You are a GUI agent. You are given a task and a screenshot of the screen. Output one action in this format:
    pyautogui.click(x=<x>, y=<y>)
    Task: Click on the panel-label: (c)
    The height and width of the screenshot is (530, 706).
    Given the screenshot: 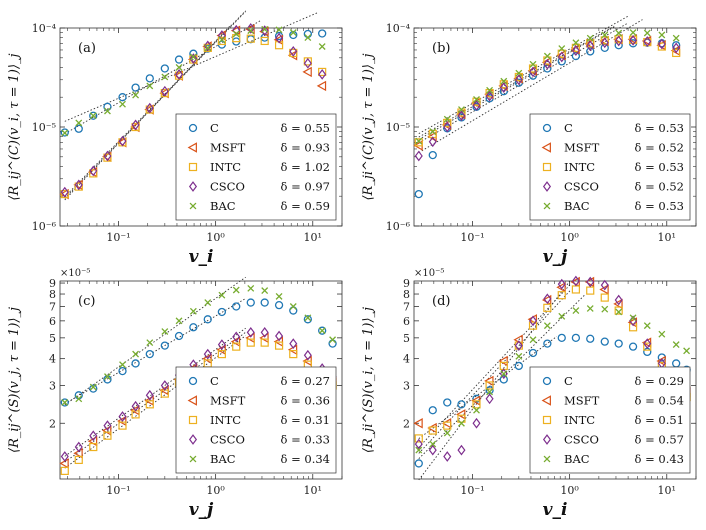 What is the action you would take?
    pyautogui.click(x=86, y=301)
    